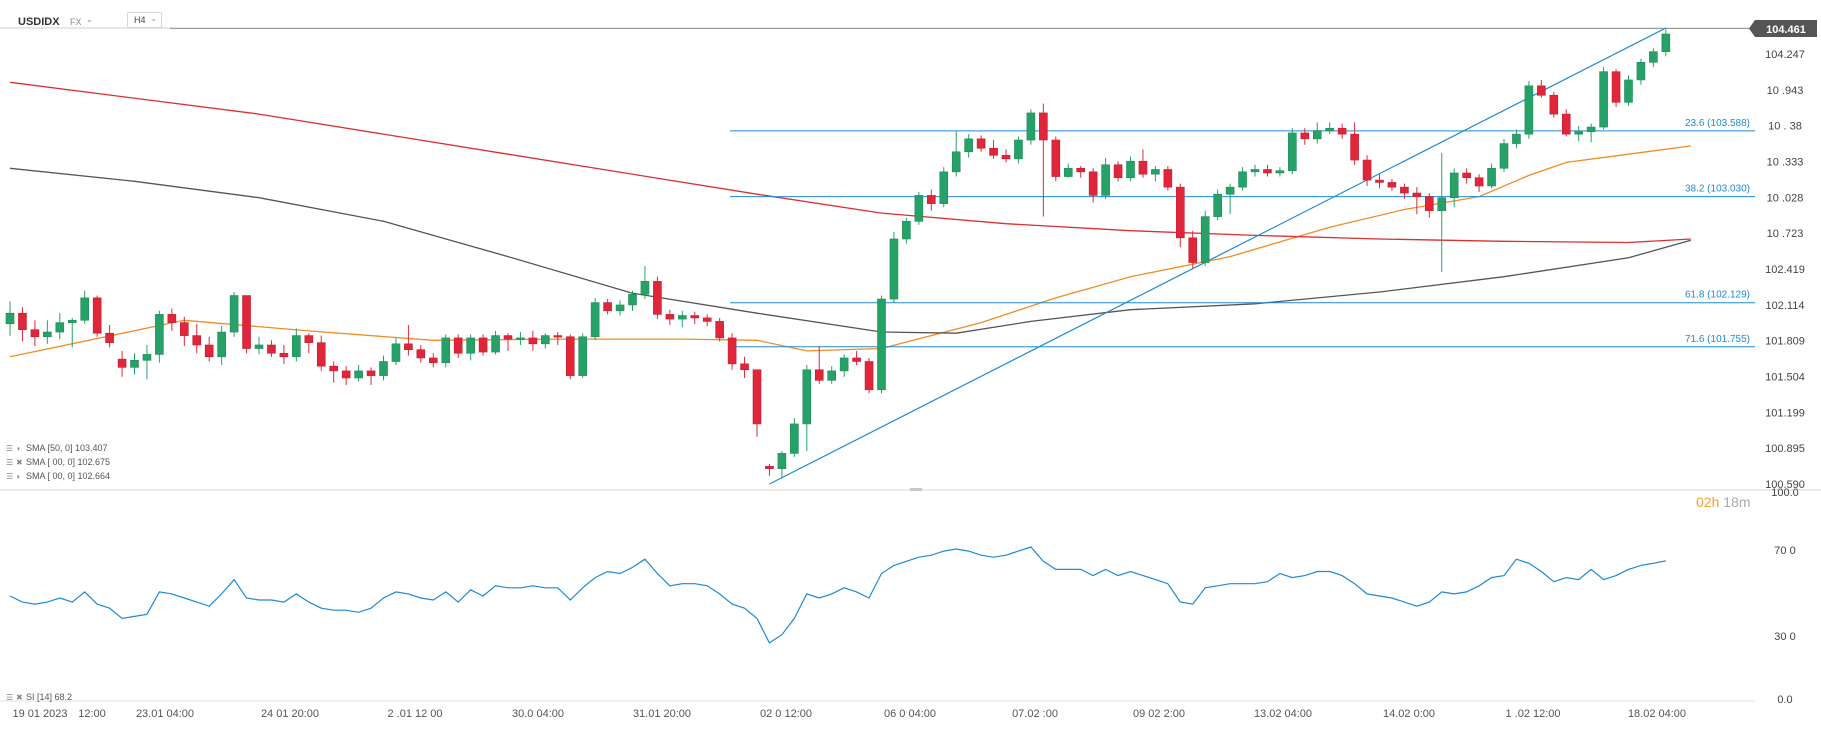 This screenshot has height=730, width=1821. What do you see at coordinates (1785, 163) in the screenshot?
I see `price-tick-label: 10 .333` at bounding box center [1785, 163].